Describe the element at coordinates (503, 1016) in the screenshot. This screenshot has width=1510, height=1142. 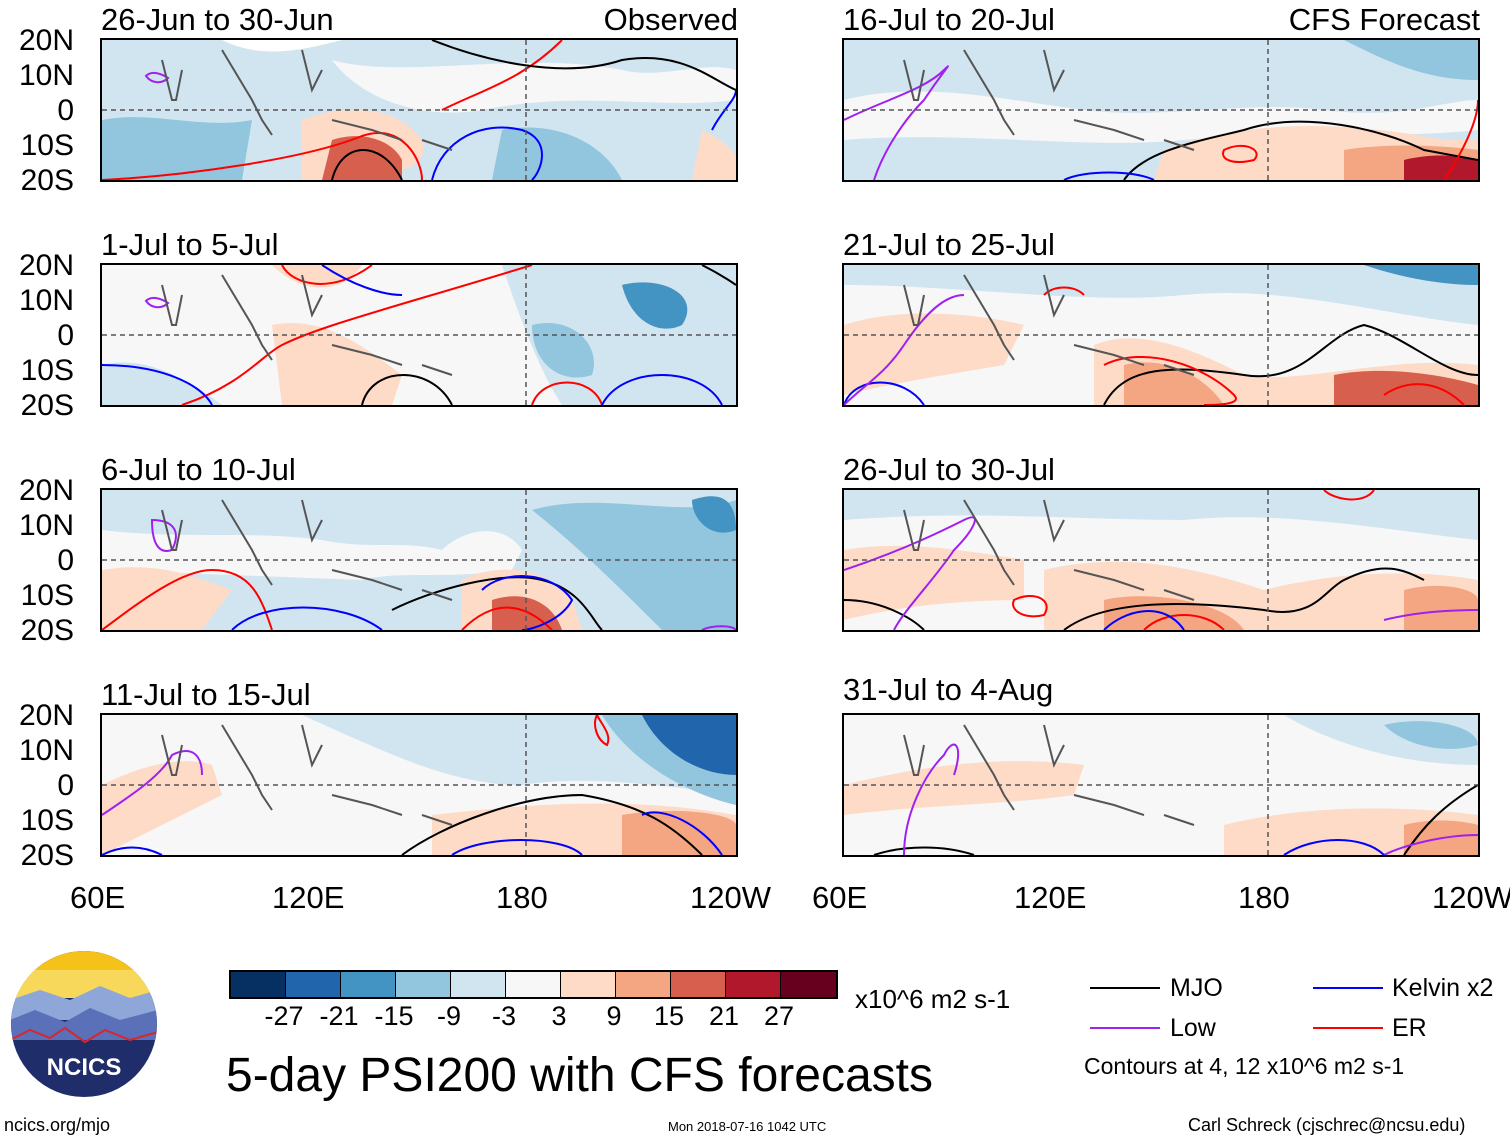
I see `colorbar-tick: -3` at that location.